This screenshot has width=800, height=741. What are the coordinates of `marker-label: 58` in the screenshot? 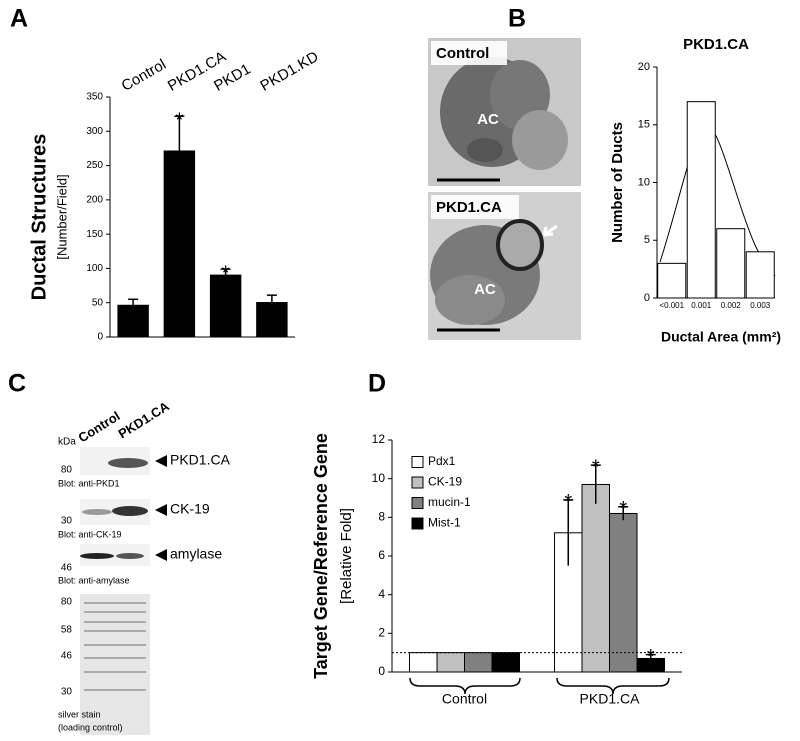 It's located at (67, 630).